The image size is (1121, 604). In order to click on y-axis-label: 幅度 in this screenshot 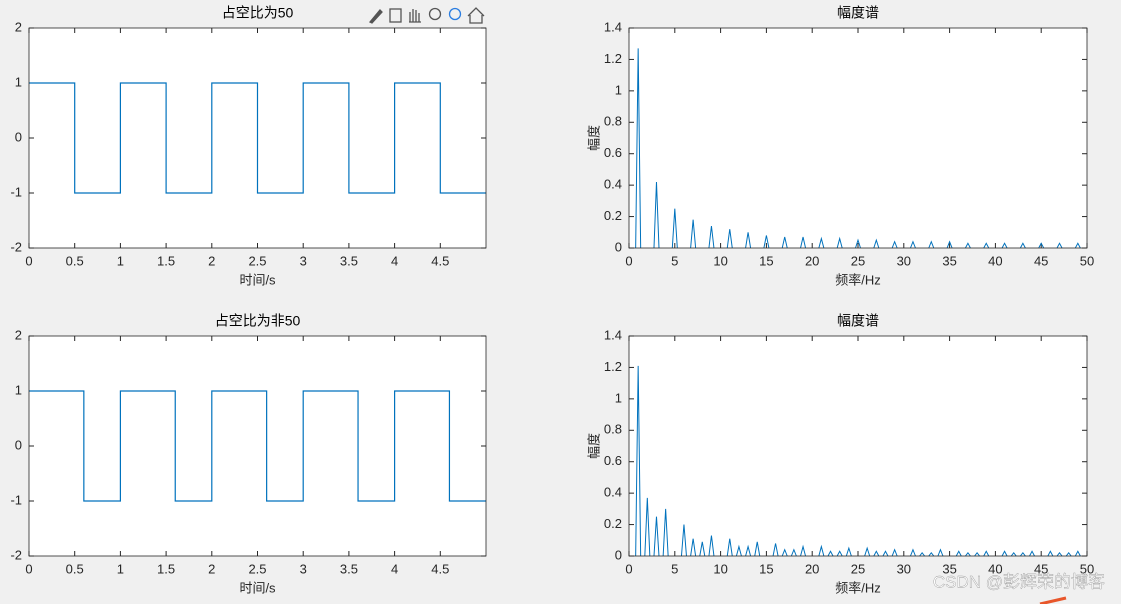, I will do `click(0, 446)`.